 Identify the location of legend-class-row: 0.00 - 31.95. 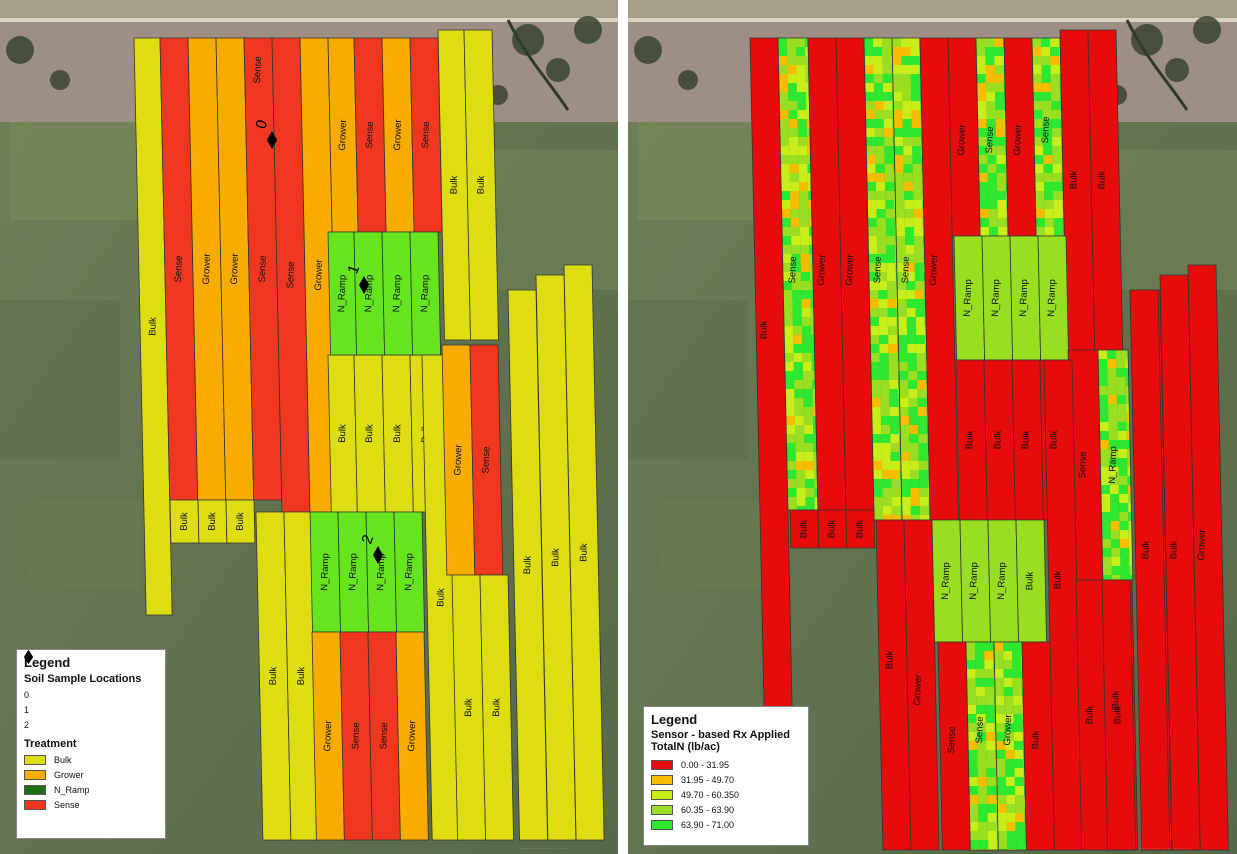
(726, 764).